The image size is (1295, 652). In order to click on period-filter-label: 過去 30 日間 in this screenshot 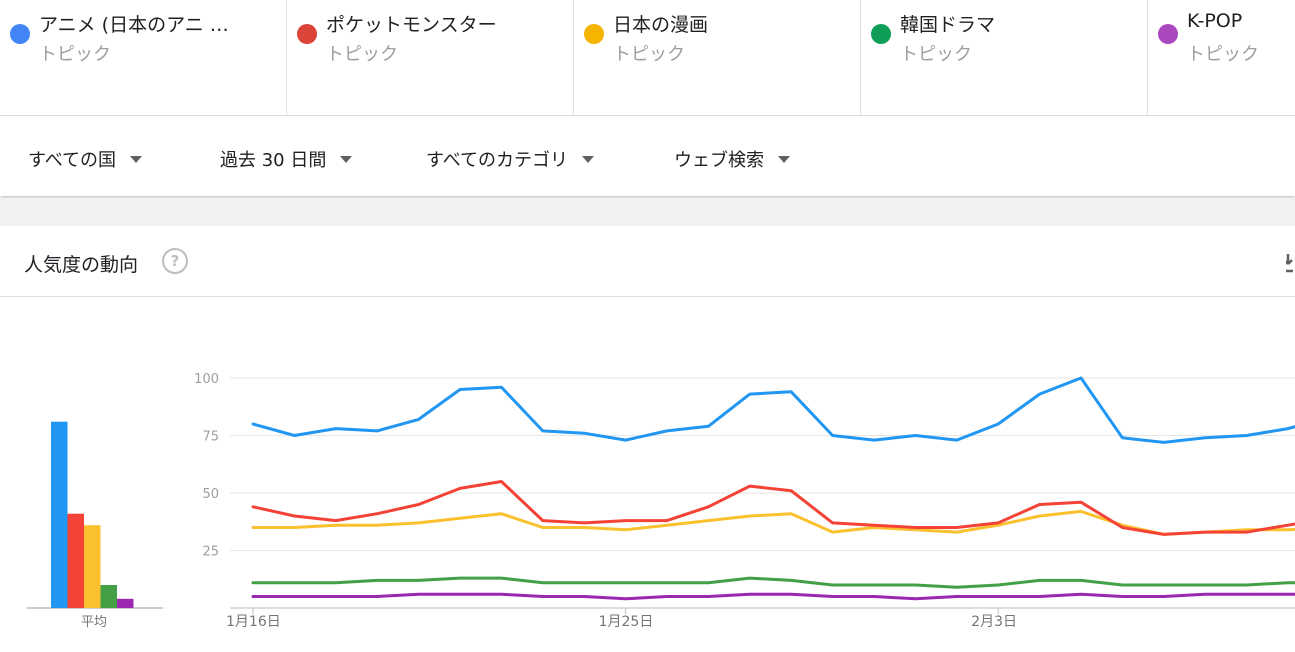, I will do `click(273, 160)`.